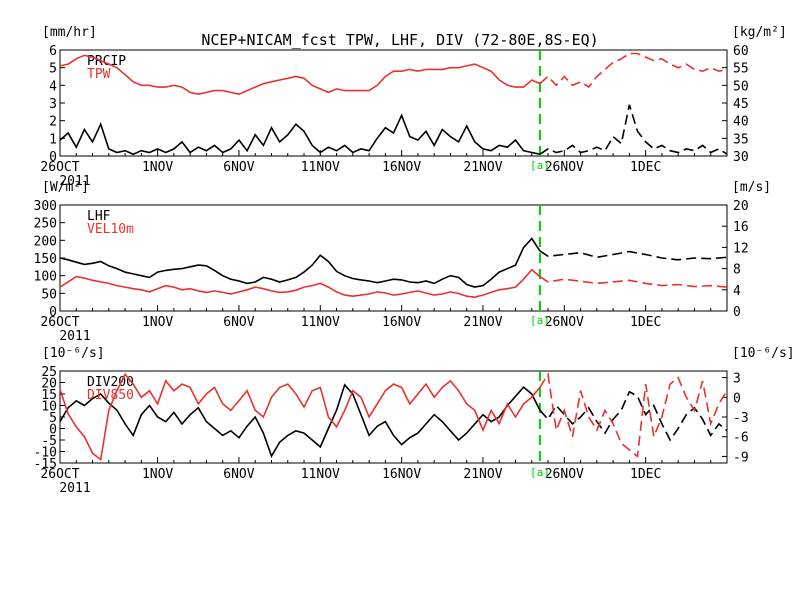 The height and width of the screenshot is (600, 800). I want to click on series-line-tpw-forecast, so click(633, 70).